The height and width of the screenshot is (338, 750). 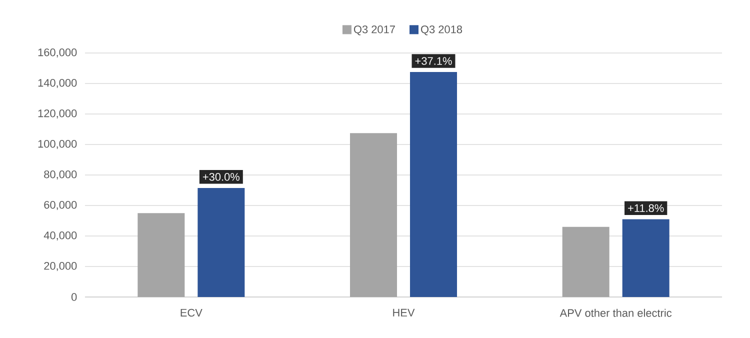 I want to click on x-tick-label: APV other than electric, so click(x=616, y=312).